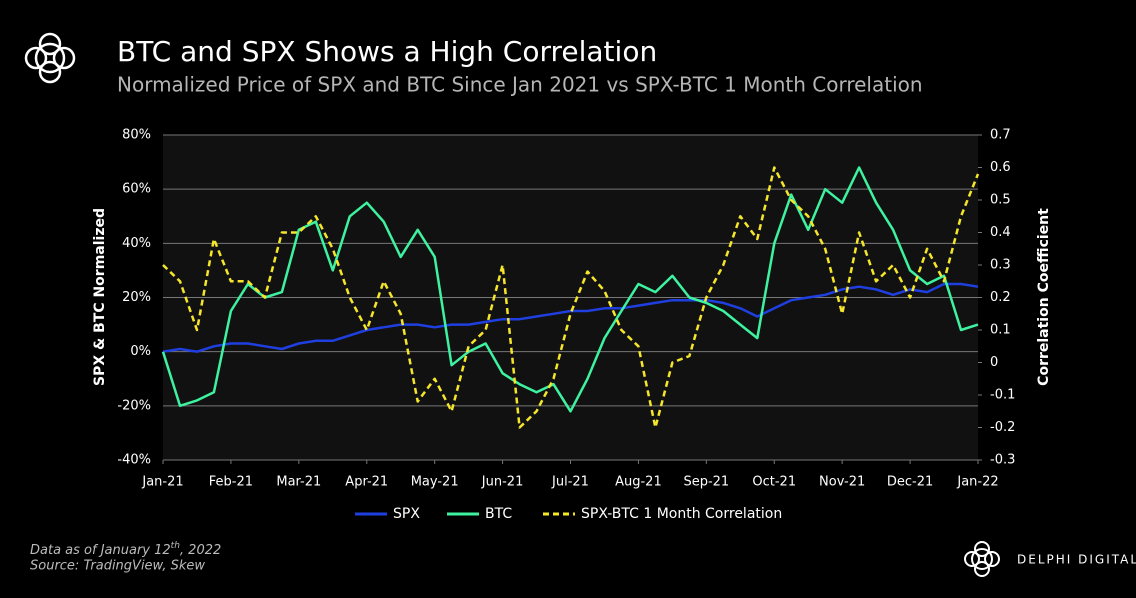  What do you see at coordinates (982, 559) in the screenshot?
I see `brand-logo` at bounding box center [982, 559].